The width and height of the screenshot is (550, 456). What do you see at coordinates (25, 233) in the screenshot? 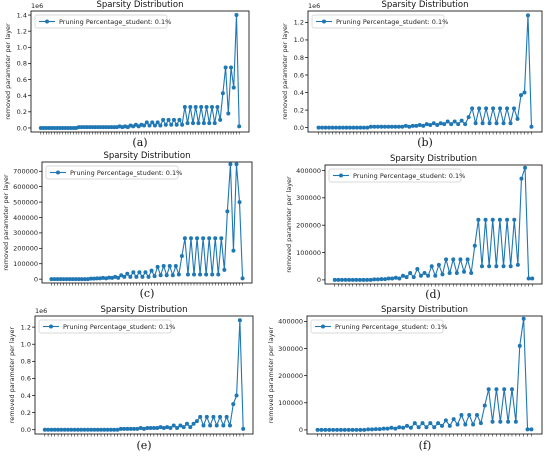
I see `y-tick-label: 300000` at bounding box center [25, 233].